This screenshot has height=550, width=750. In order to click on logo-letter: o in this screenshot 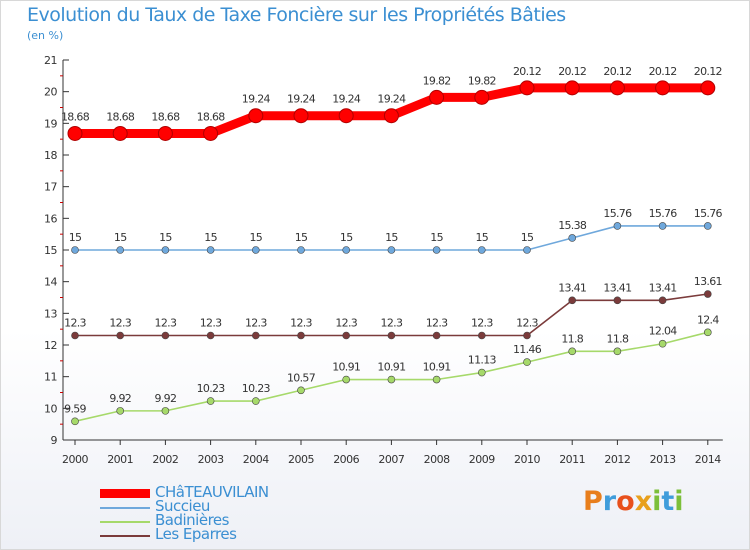, I will do `click(625, 501)`.